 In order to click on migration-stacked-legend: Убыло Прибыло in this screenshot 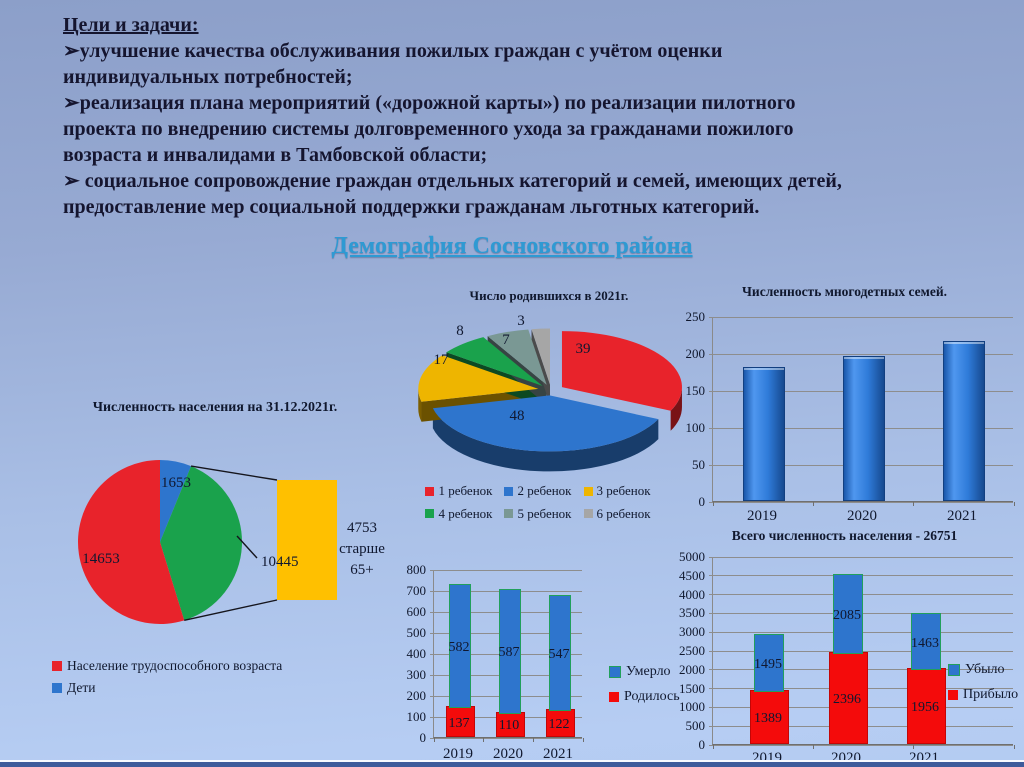, I will do `click(983, 687)`.